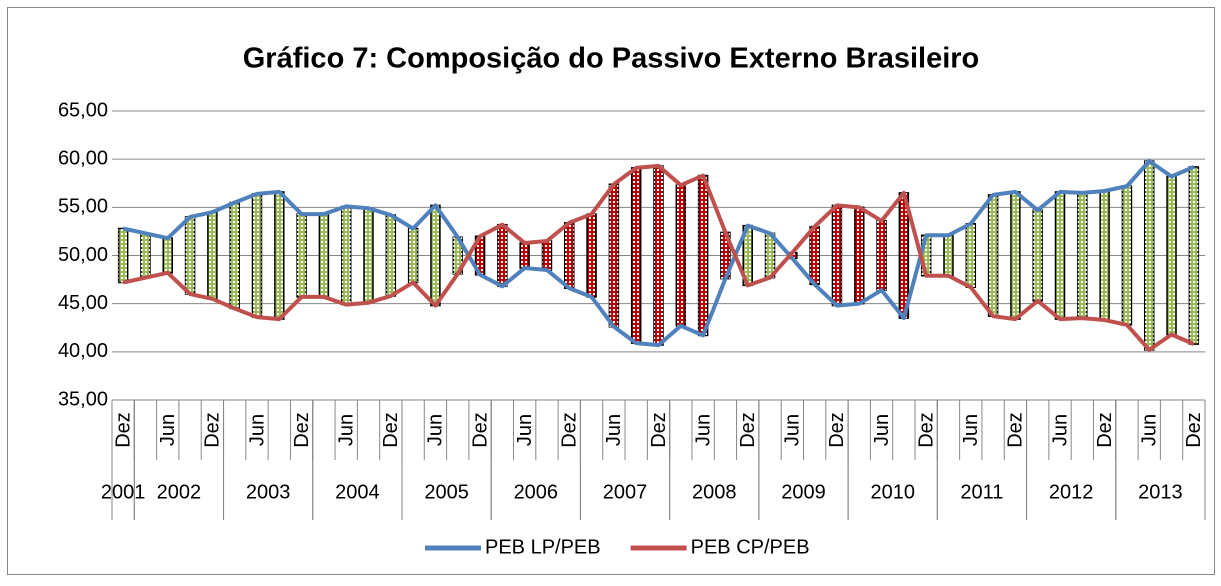  I want to click on year-label: 2013, so click(1160, 492).